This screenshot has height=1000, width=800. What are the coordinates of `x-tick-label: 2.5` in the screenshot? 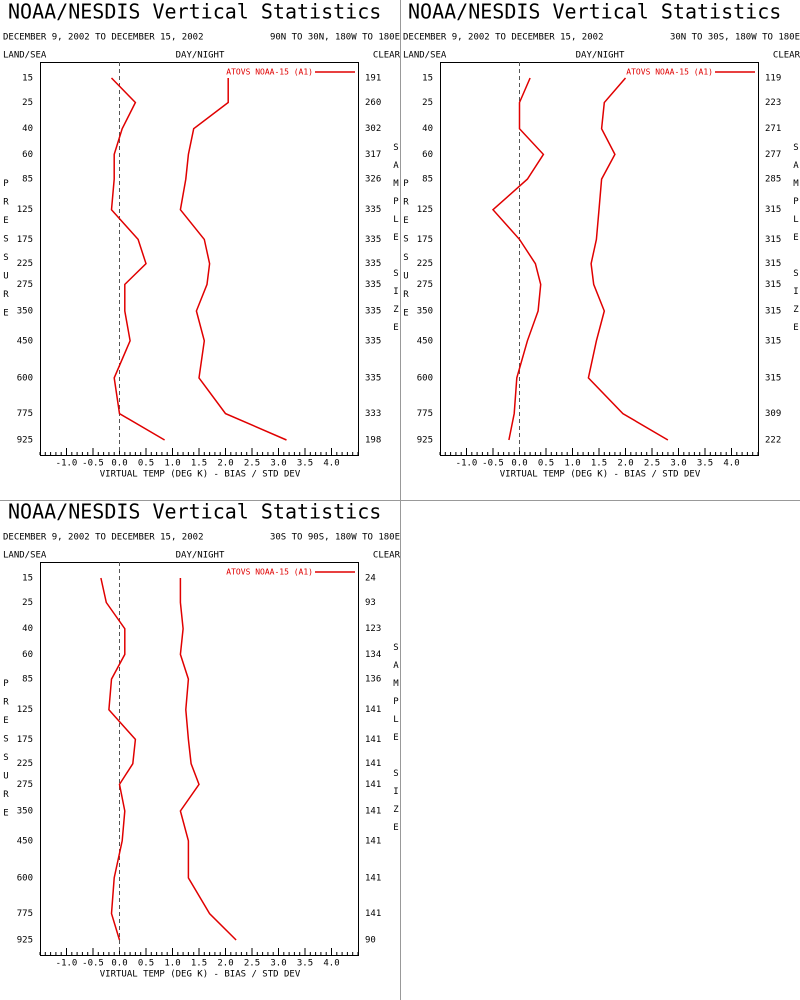 It's located at (252, 964).